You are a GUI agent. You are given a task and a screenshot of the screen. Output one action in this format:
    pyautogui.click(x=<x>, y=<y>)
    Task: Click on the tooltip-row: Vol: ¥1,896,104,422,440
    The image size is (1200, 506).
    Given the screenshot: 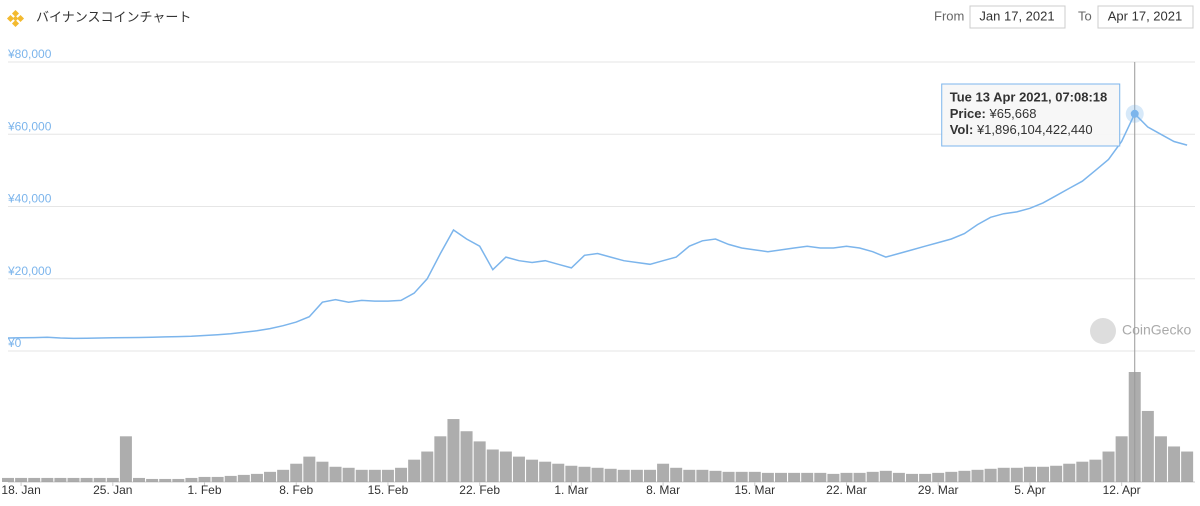 What is the action you would take?
    pyautogui.click(x=1021, y=129)
    